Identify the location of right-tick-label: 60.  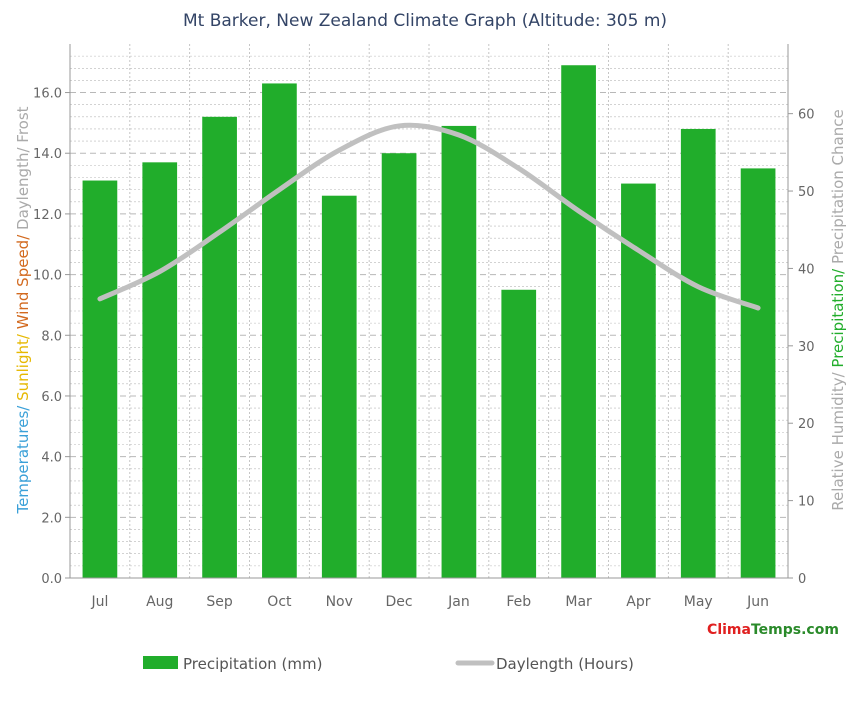
(806, 115).